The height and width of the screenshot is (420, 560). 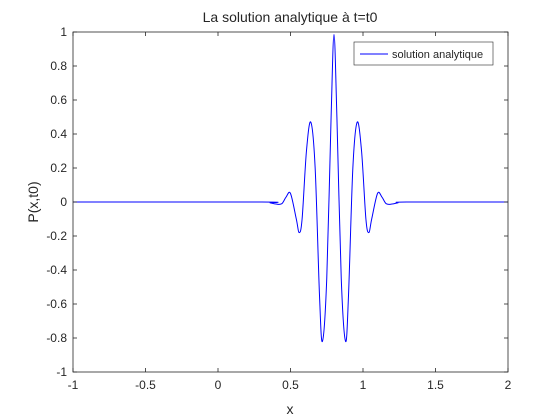 What do you see at coordinates (58, 134) in the screenshot?
I see `y-tick-label: 0.4` at bounding box center [58, 134].